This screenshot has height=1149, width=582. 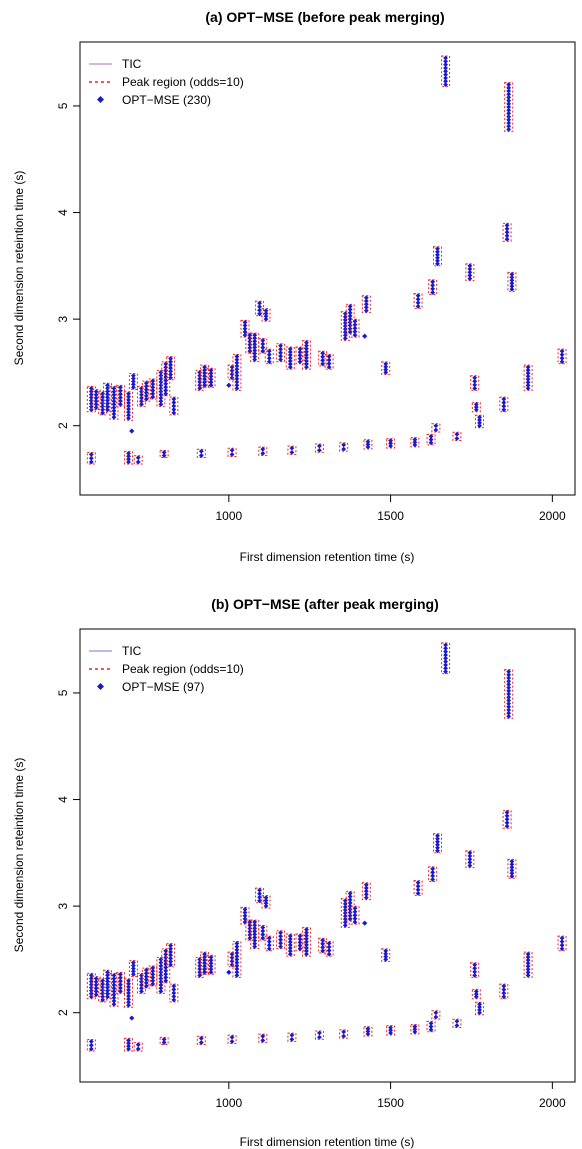 I want to click on panel-a-x-axis-label: First dimension retention time (s), so click(x=327, y=557).